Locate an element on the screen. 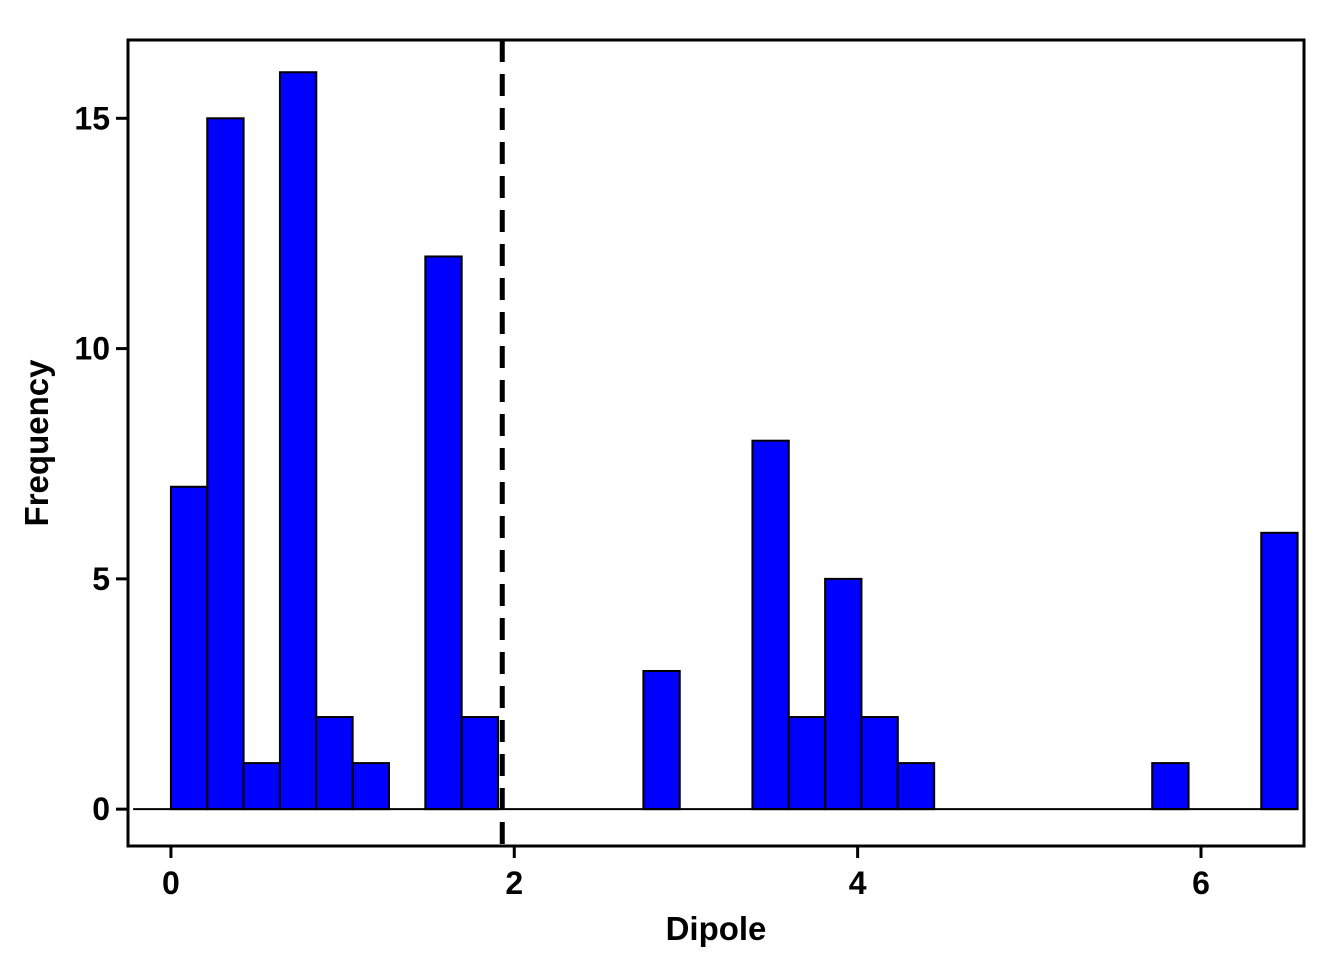 This screenshot has height=960, width=1344. x-axis-title: Dipole is located at coordinates (716, 928).